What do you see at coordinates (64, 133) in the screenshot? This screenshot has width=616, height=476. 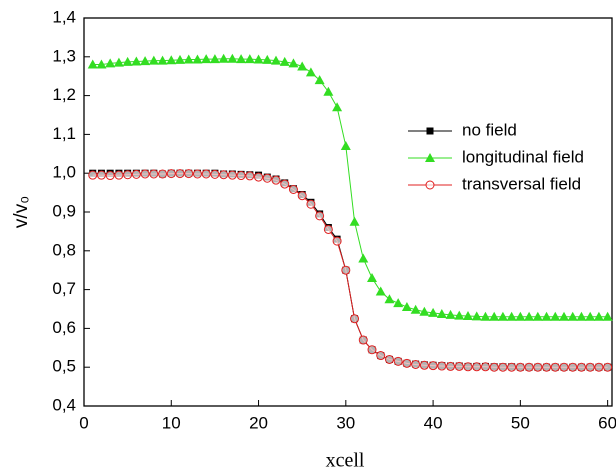 I see `y-tick-label: 1,1` at bounding box center [64, 133].